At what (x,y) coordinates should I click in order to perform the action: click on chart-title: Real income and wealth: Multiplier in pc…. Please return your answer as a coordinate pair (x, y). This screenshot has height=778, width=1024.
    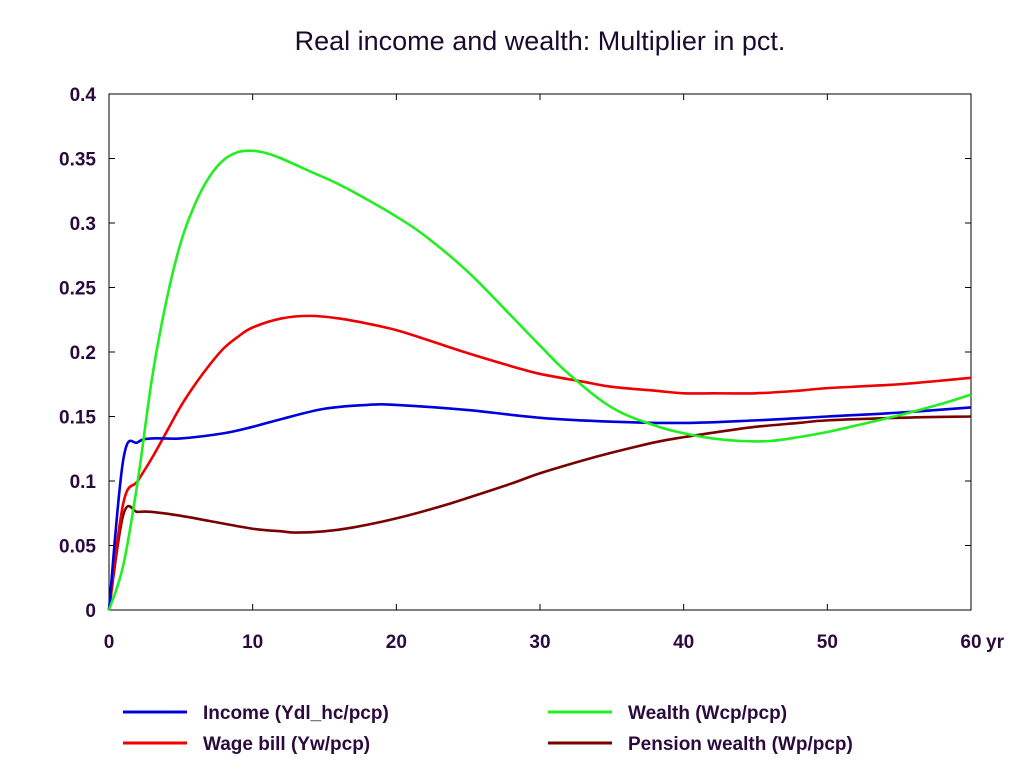
    Looking at the image, I should click on (540, 41).